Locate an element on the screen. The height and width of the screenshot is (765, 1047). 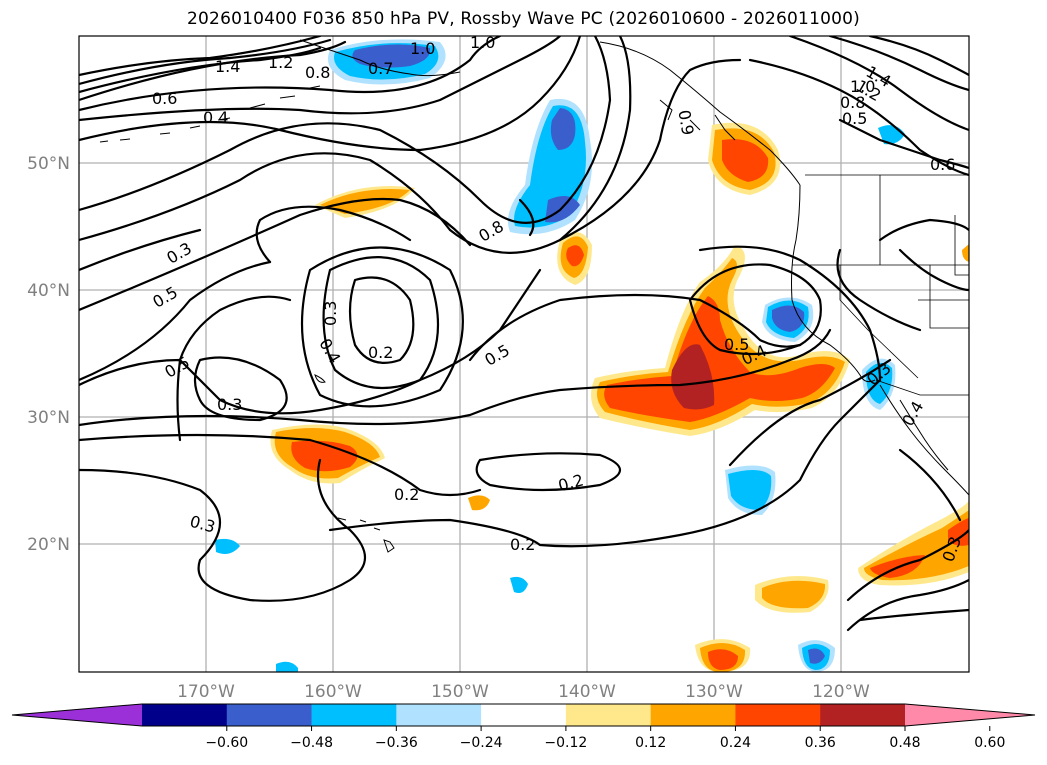
colorbar-tick-label: 0.24 is located at coordinates (735, 743).